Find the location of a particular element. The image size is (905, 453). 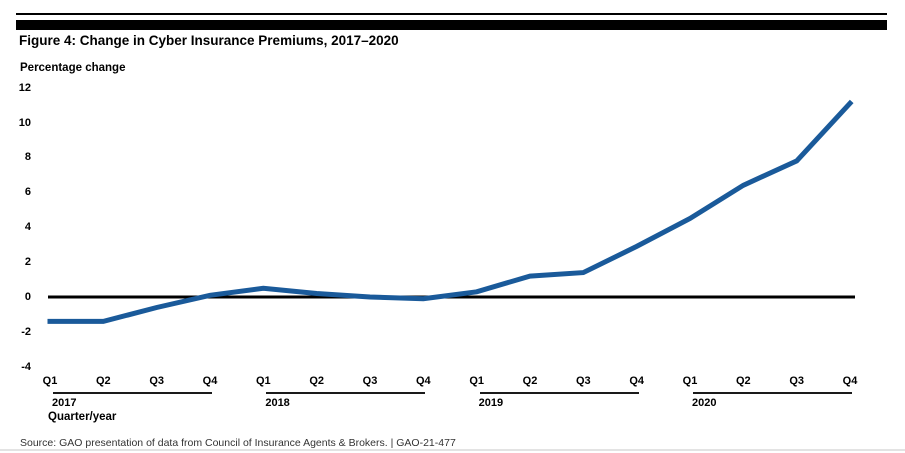

y-tick-label: 4 is located at coordinates (27, 227).